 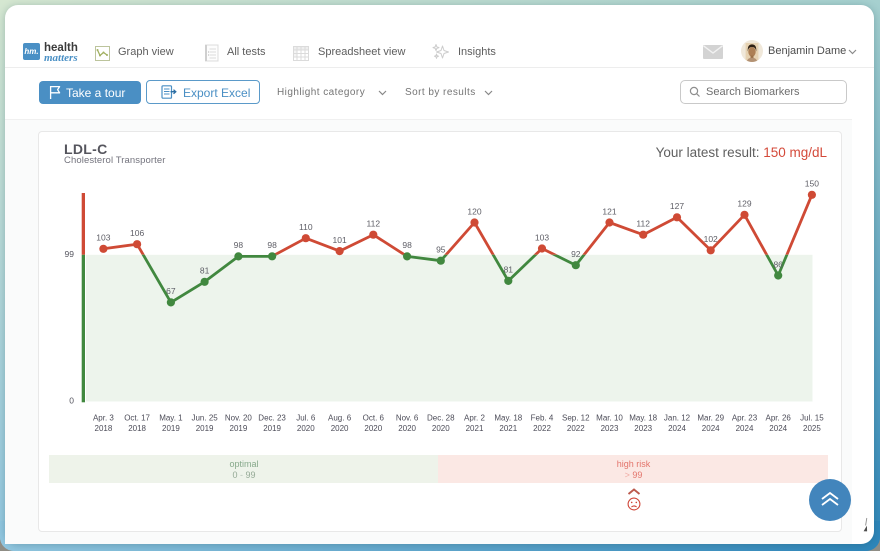 I want to click on svg-text: Sep. 12, so click(x=576, y=418).